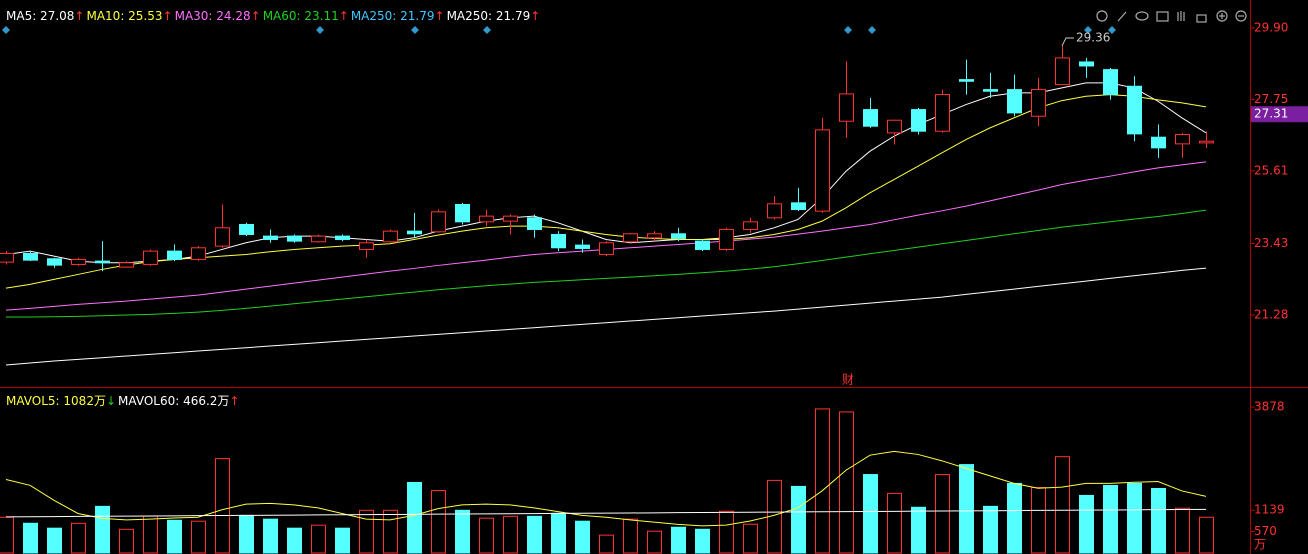 The image size is (1308, 554). Describe the element at coordinates (1171, 16) in the screenshot. I see `toolbar` at that location.